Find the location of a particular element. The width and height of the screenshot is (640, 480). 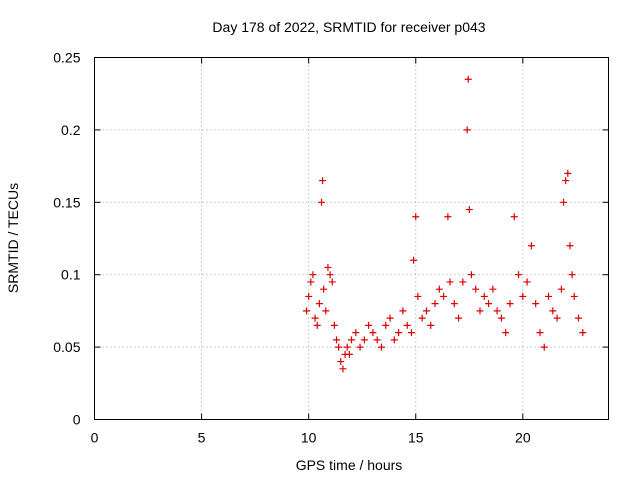

x-tick-label: 20 is located at coordinates (523, 438).